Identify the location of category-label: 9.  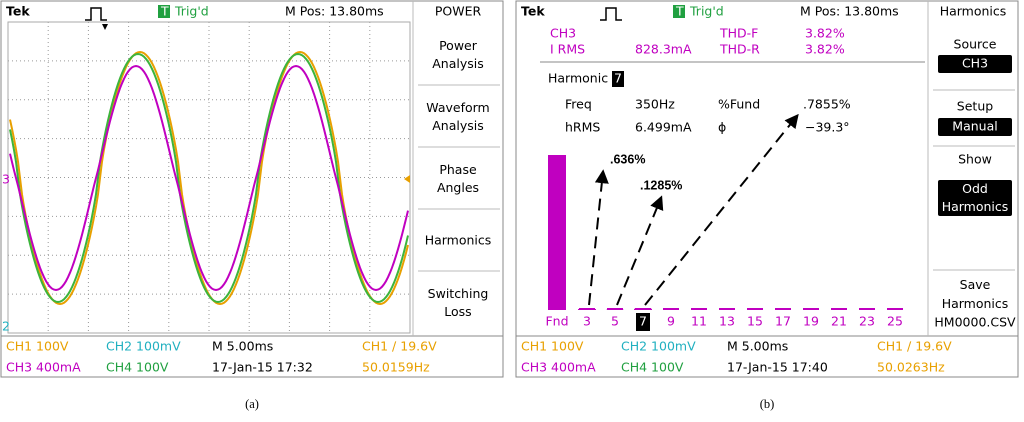
(671, 321).